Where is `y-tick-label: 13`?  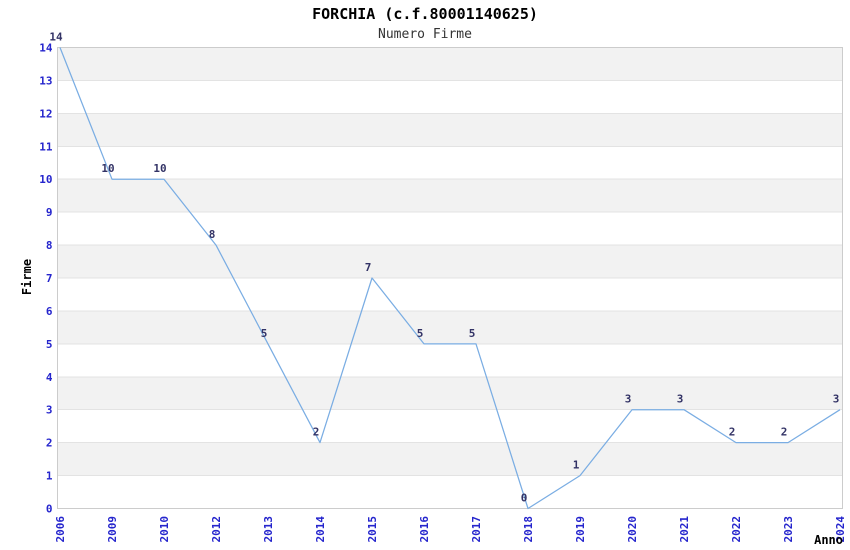 y-tick-label: 13 is located at coordinates (45, 80).